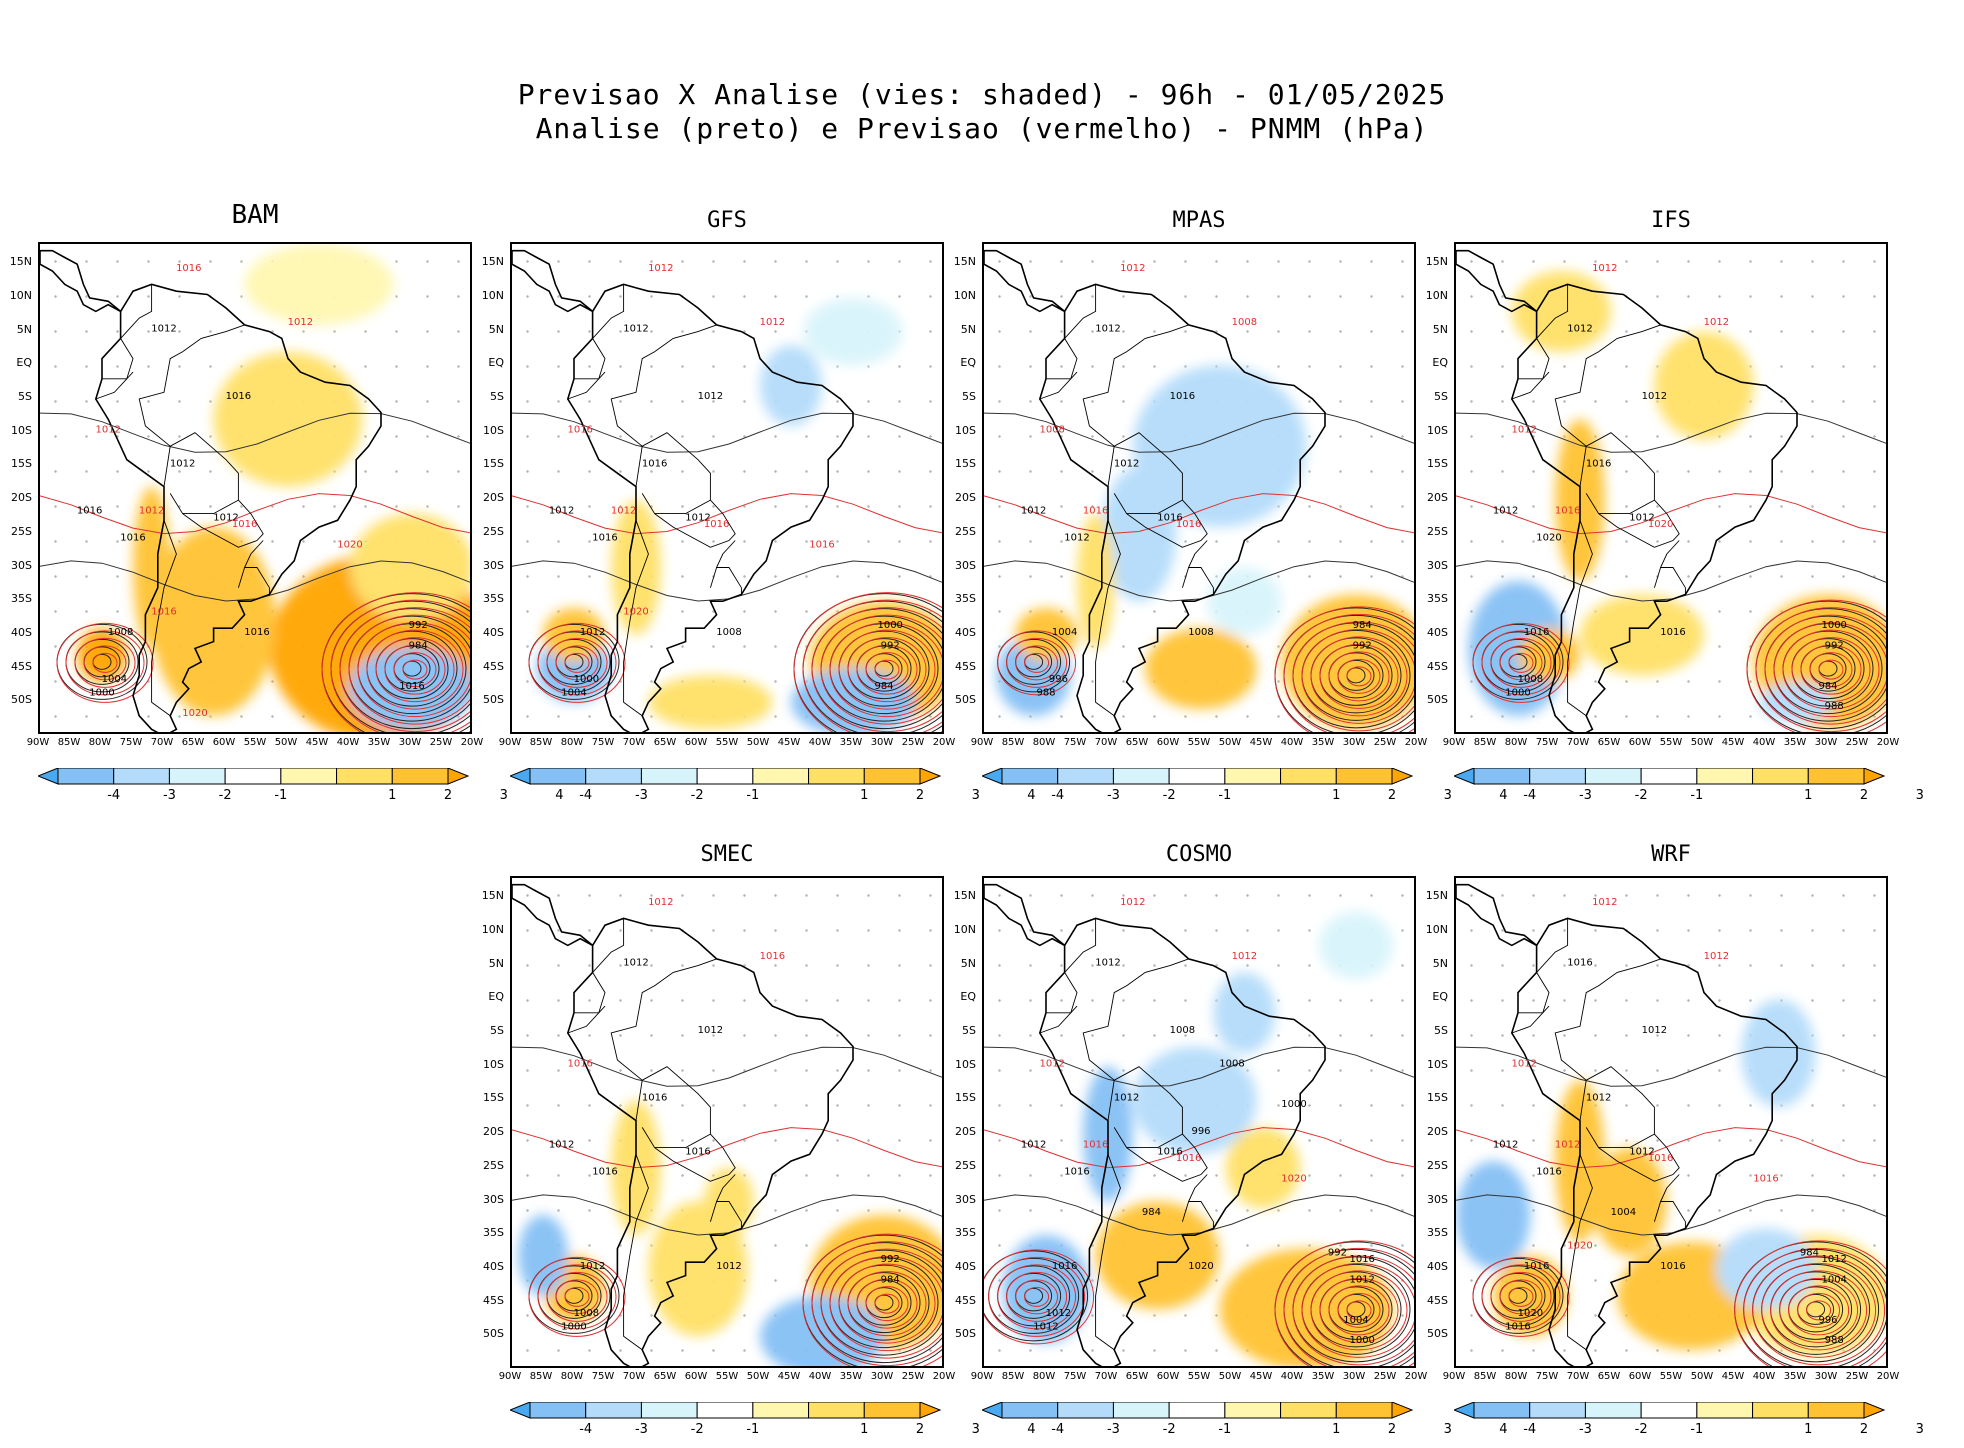  I want to click on colorbar-tick-label: -2, so click(697, 1429).